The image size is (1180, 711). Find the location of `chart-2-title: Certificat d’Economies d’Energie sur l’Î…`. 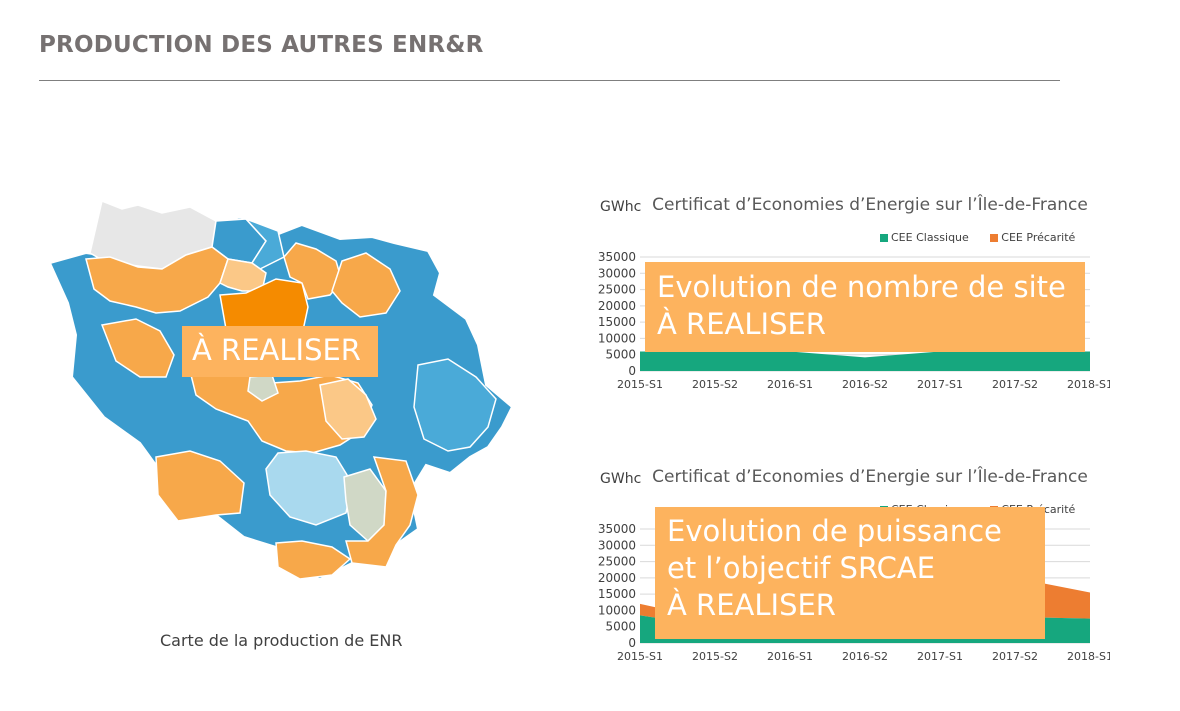

chart-2-title: Certificat d’Economies d’Energie sur l’Î… is located at coordinates (870, 477).